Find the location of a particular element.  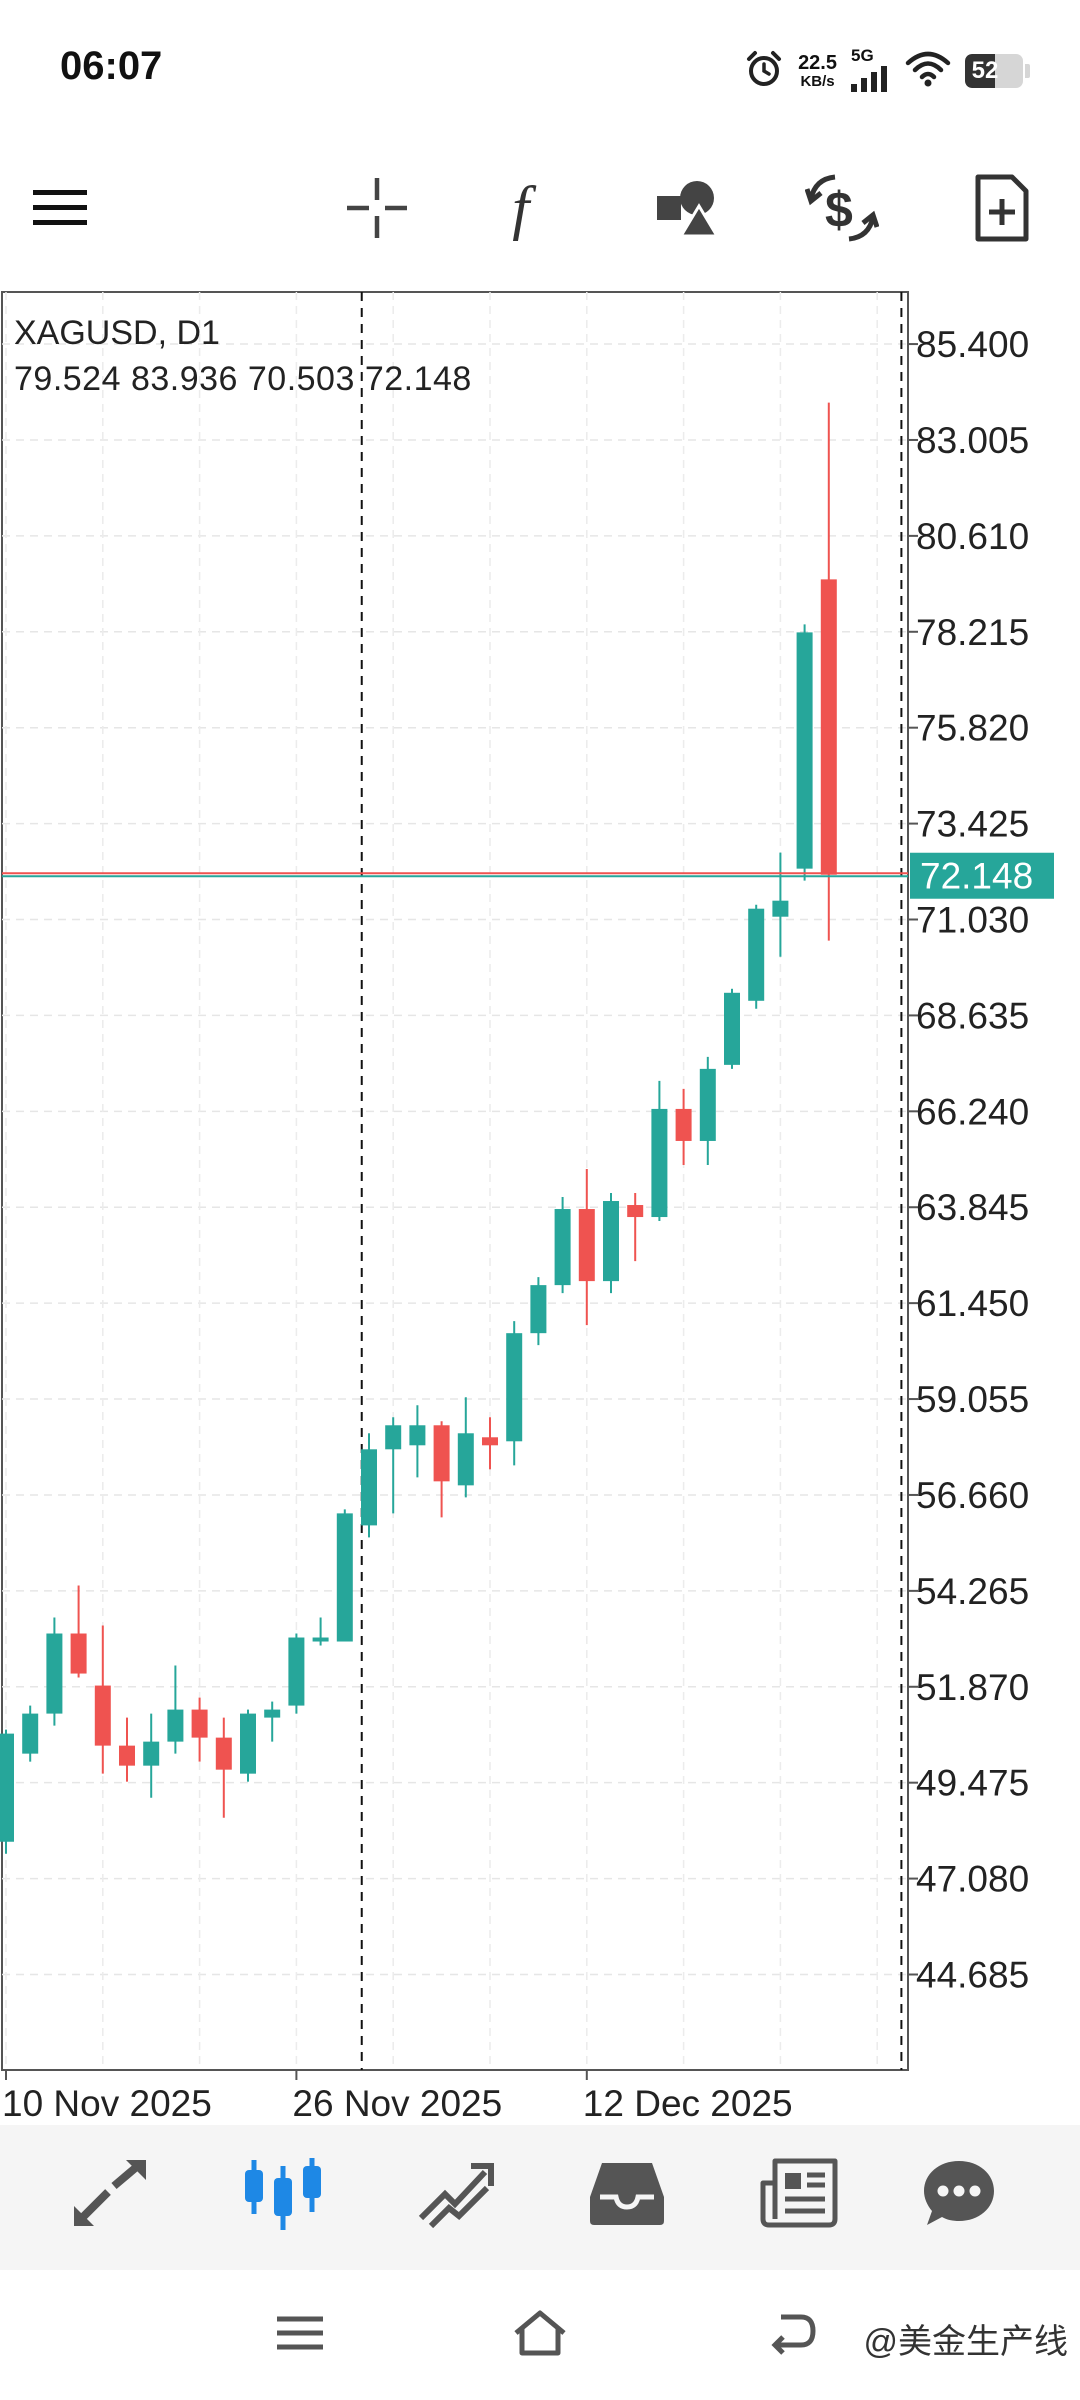

crosshair-button is located at coordinates (377, 210).